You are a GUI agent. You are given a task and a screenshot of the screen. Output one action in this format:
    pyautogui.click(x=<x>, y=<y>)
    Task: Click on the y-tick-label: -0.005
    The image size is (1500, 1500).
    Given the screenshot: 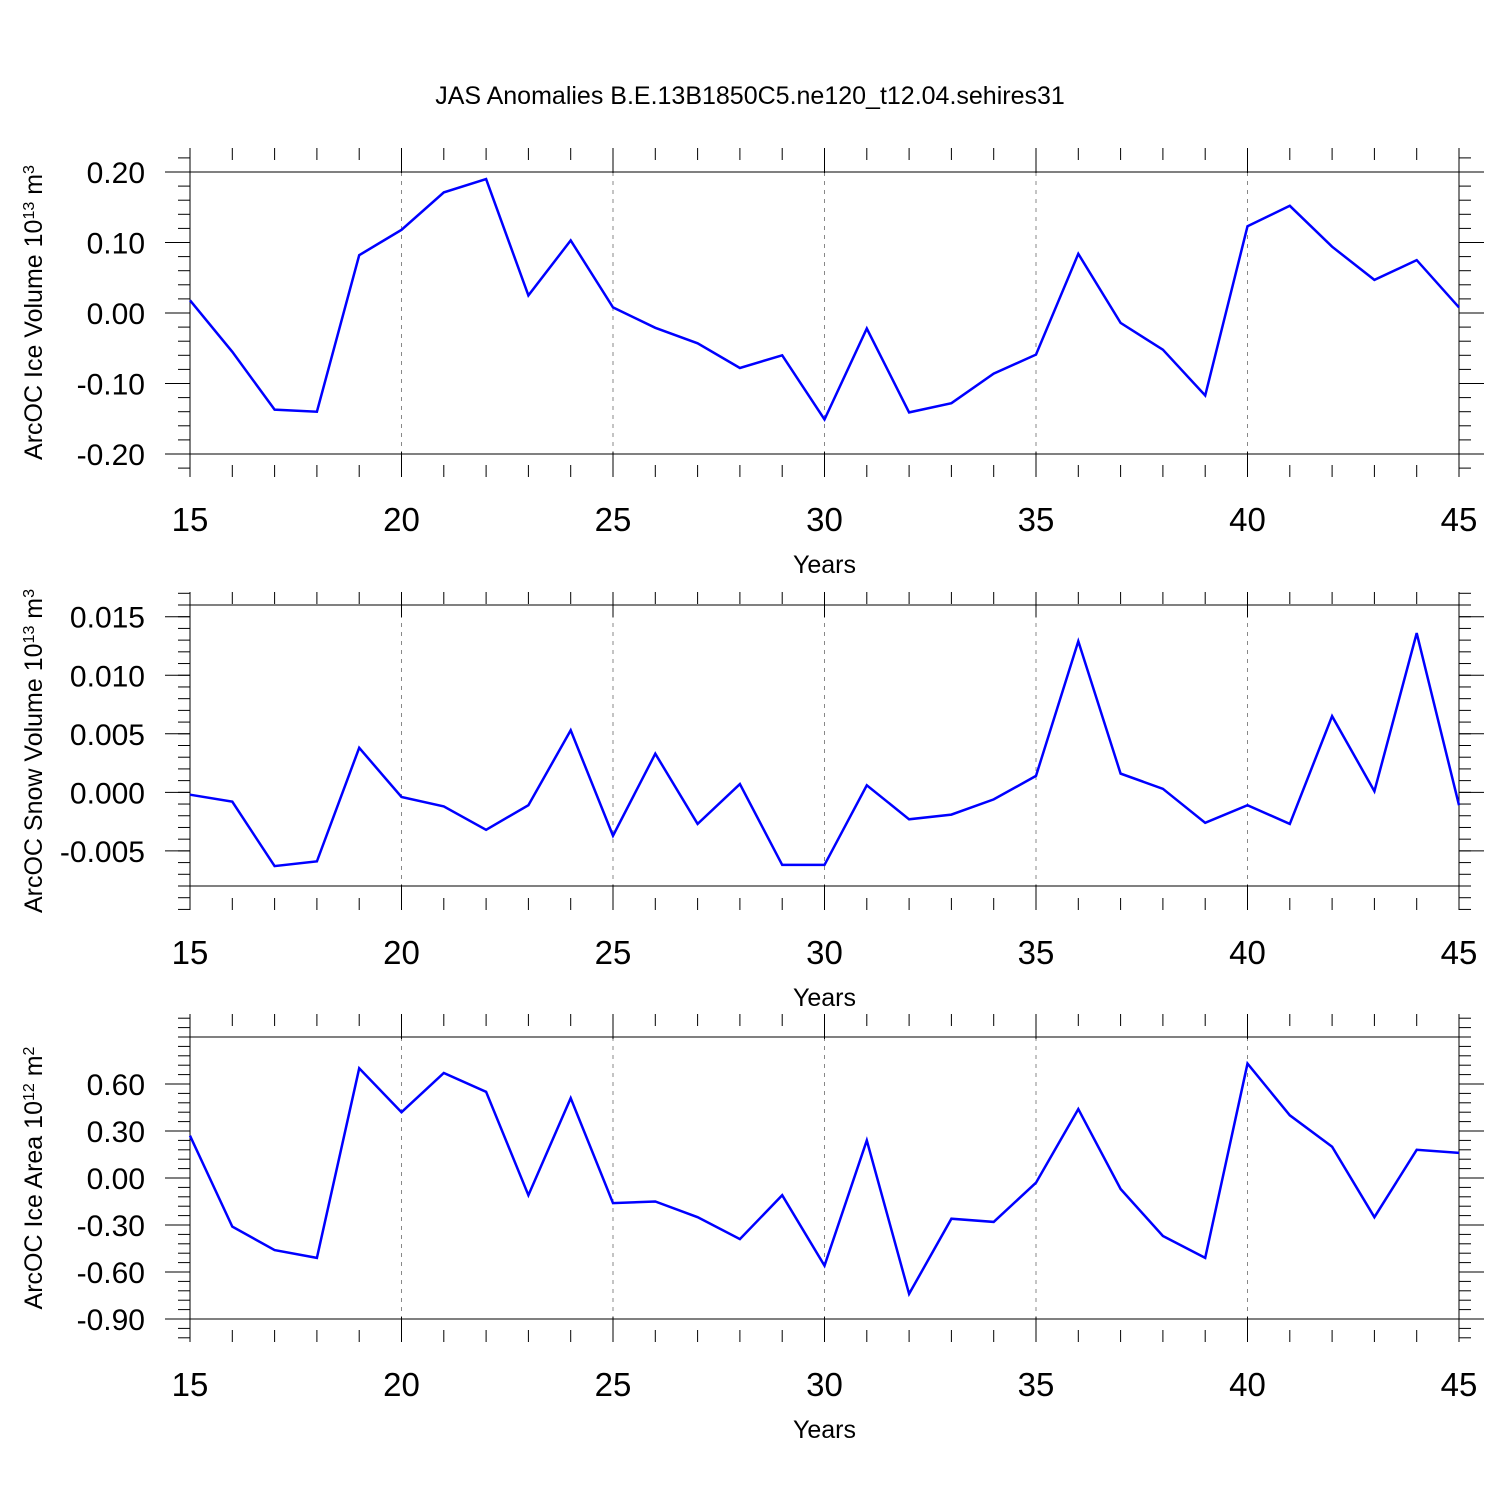 What is the action you would take?
    pyautogui.click(x=102, y=852)
    